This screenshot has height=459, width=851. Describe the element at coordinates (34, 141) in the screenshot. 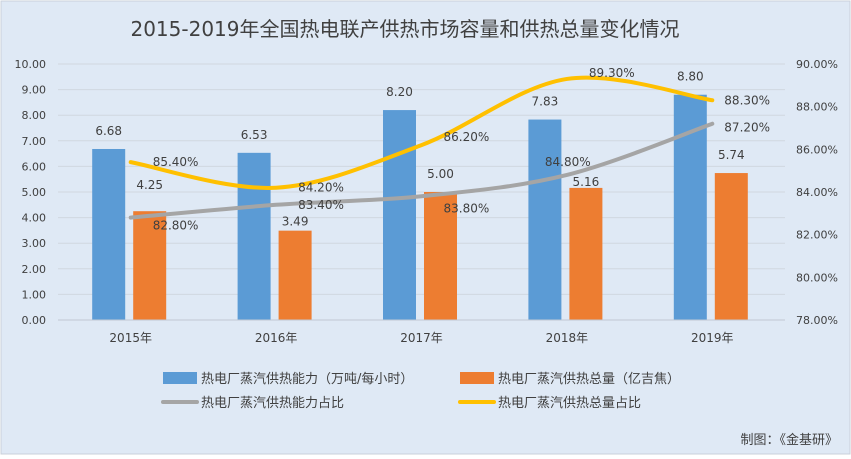

I see `y-left-tick-label: 7.00` at that location.